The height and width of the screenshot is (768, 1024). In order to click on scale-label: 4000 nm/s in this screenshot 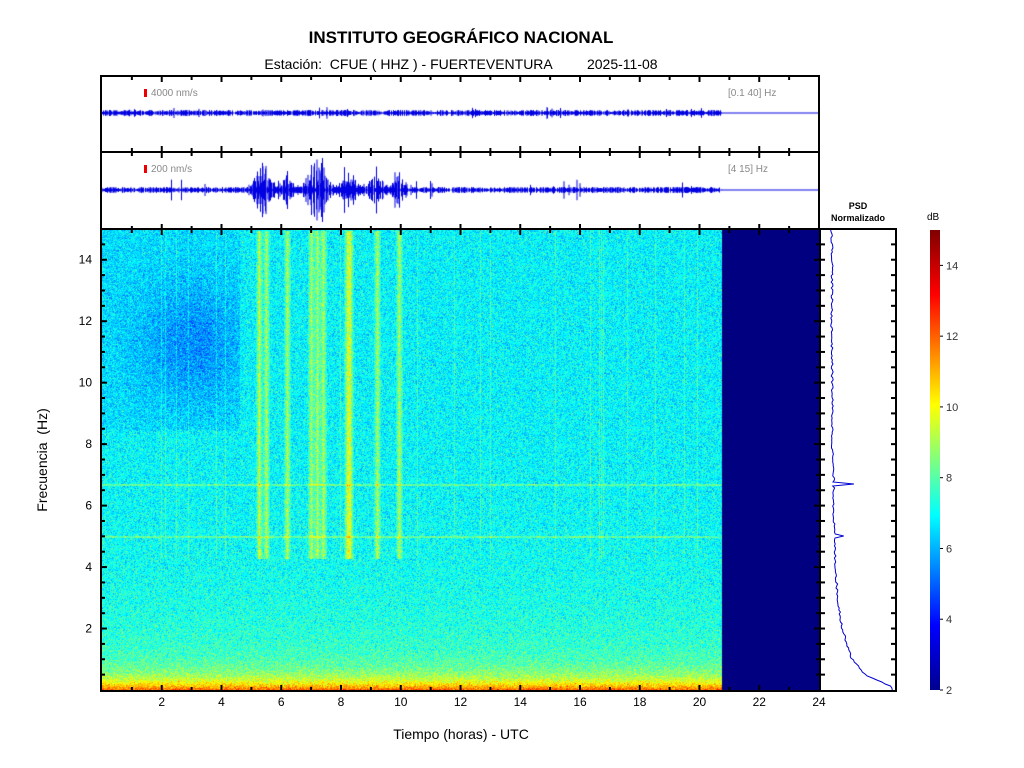, I will do `click(174, 93)`.